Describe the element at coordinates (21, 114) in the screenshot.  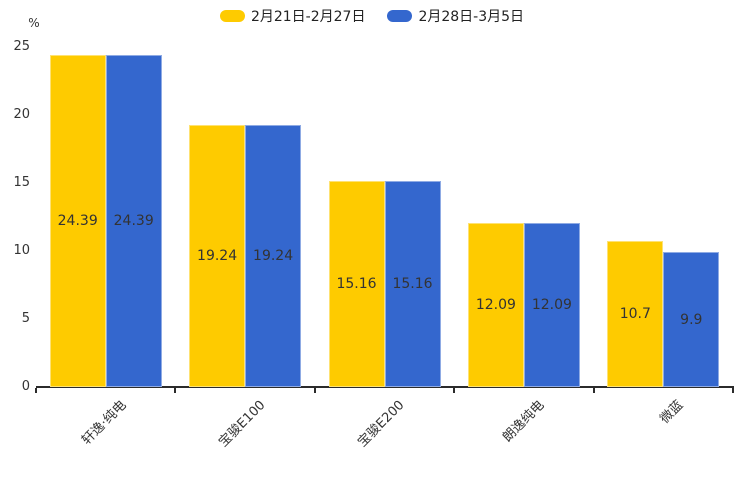
I see `y-axis-tick-label: 20` at that location.